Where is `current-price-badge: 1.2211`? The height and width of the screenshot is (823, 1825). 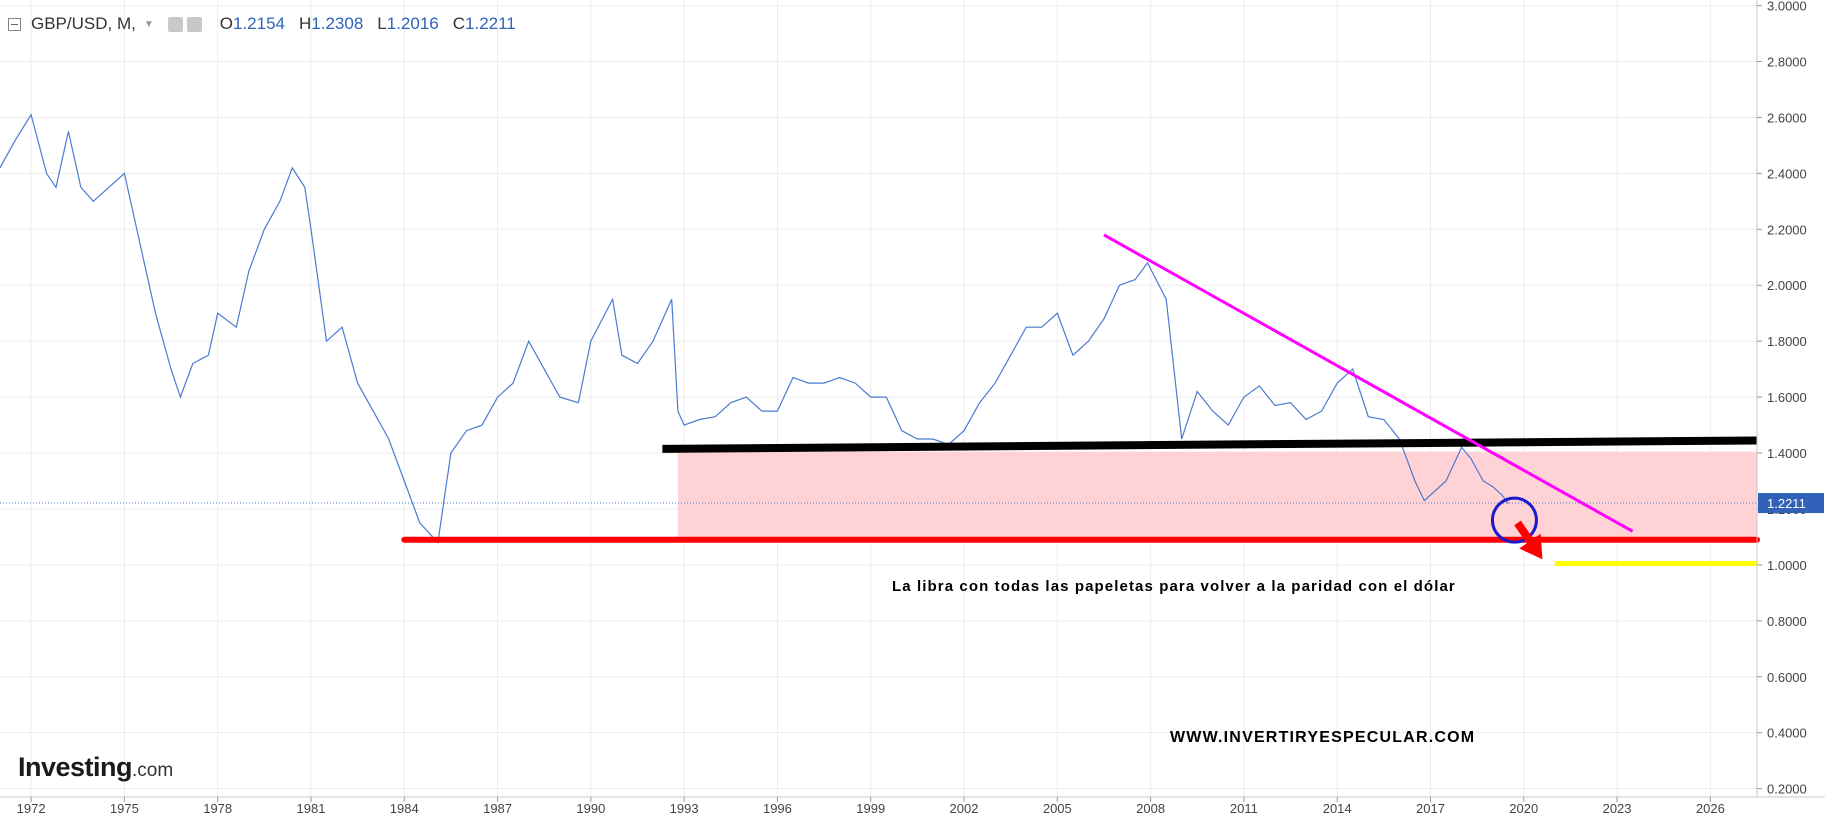 current-price-badge: 1.2211 is located at coordinates (1791, 503).